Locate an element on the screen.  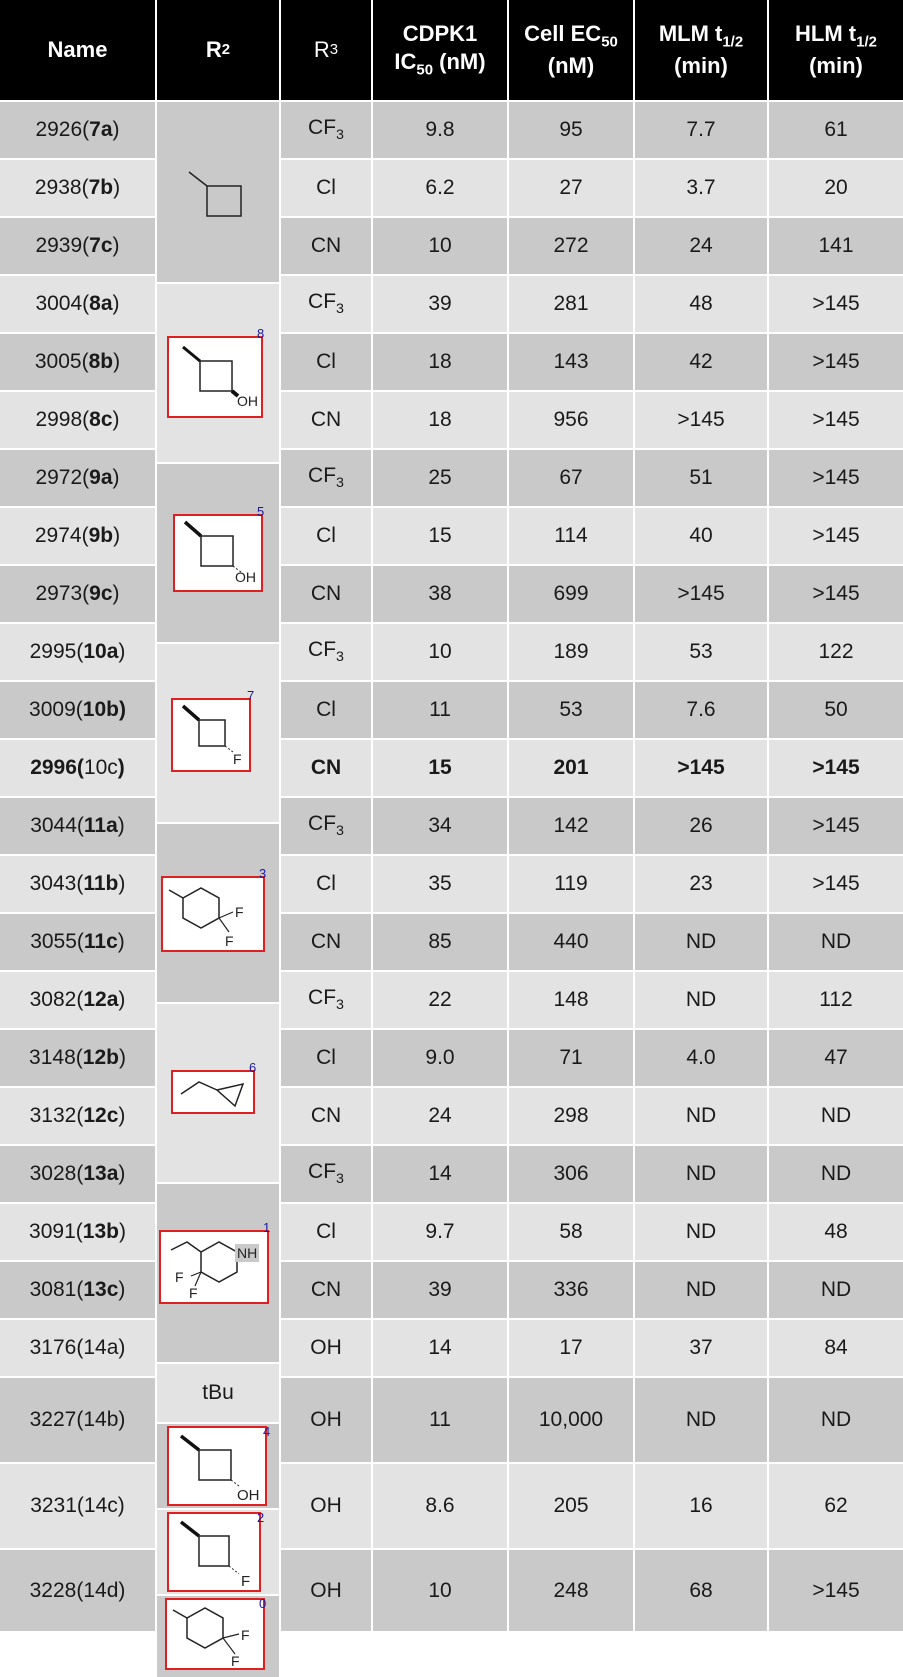
cell-name: 3028 (13 a) is located at coordinates (77, 1174).